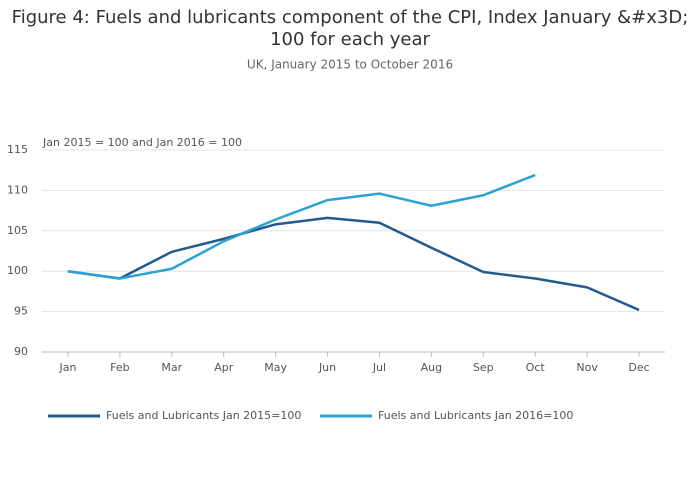 Image resolution: width=700 pixels, height=502 pixels. What do you see at coordinates (224, 367) in the screenshot?
I see `x-tick-label: Apr` at bounding box center [224, 367].